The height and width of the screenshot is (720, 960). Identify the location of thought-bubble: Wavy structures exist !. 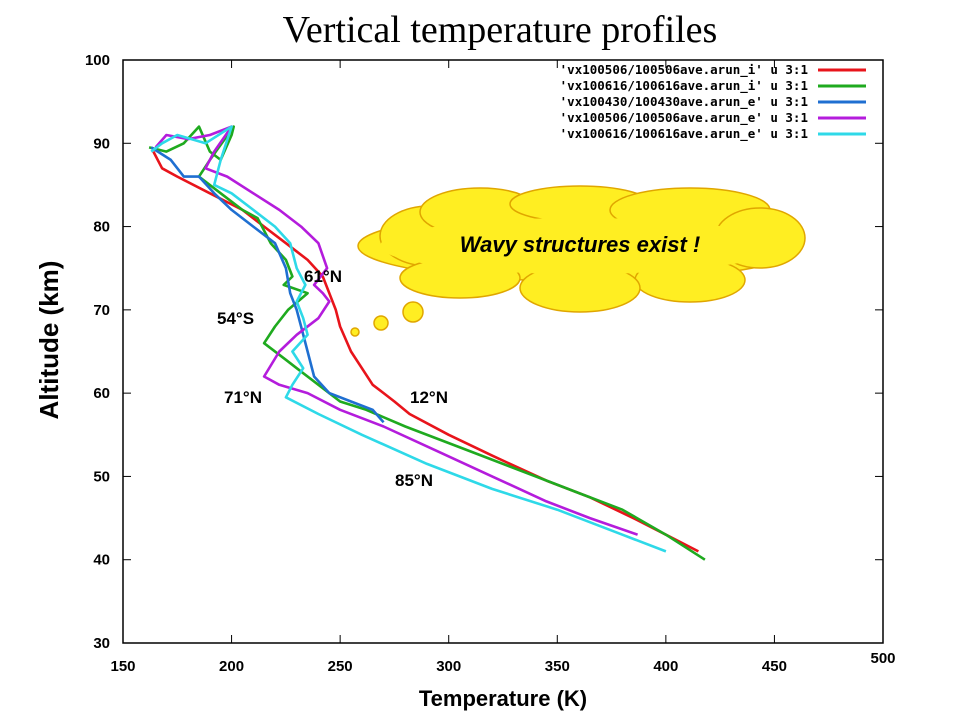
(578, 261).